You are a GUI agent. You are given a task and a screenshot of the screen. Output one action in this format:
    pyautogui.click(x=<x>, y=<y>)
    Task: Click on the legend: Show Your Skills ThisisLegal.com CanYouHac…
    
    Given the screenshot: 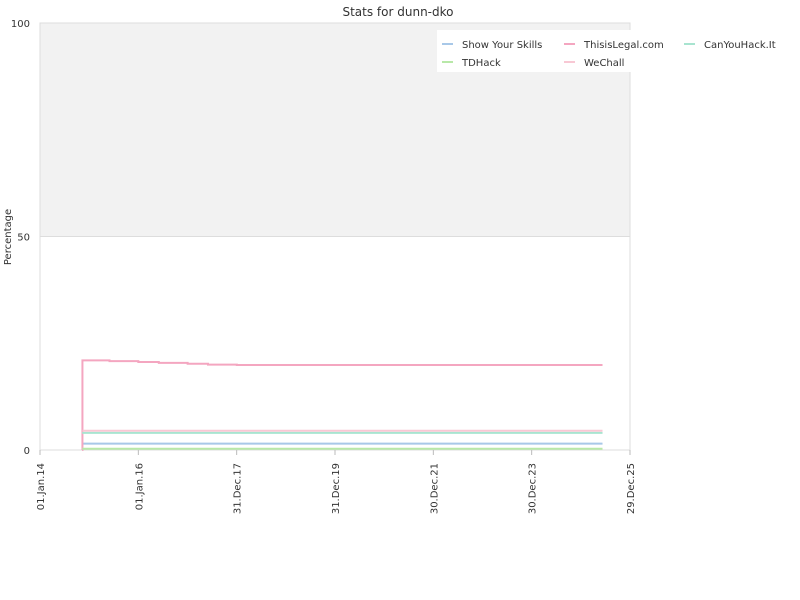 What is the action you would take?
    pyautogui.click(x=606, y=51)
    